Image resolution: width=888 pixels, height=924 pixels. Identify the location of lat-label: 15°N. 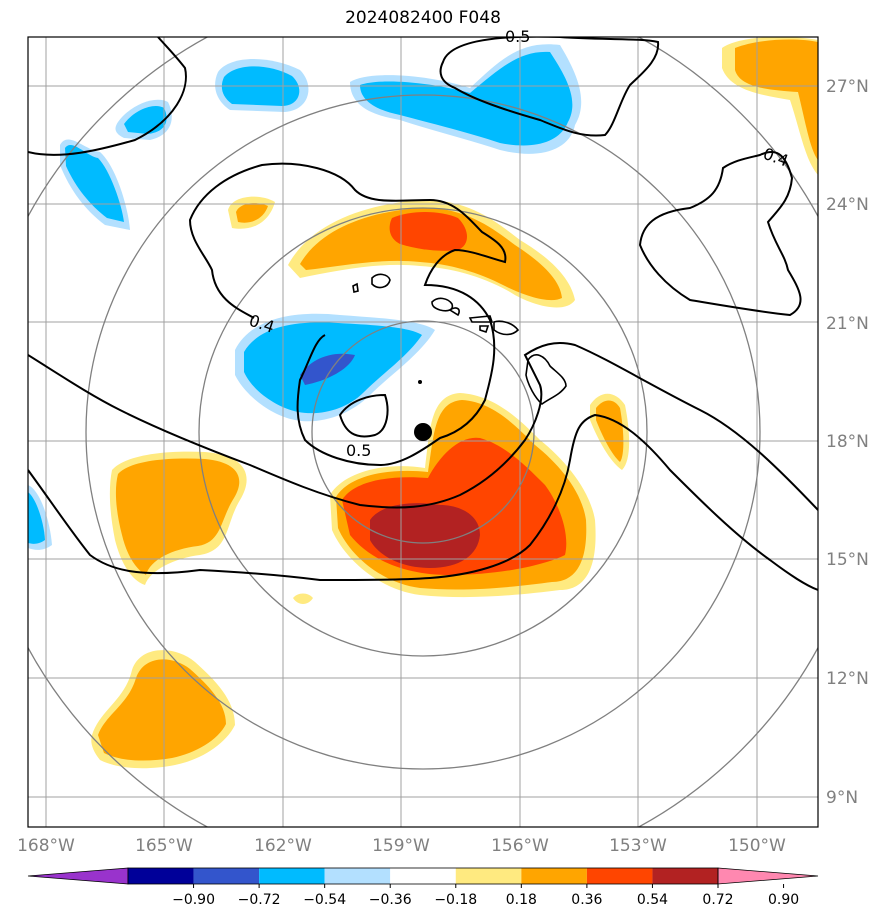
(847, 560).